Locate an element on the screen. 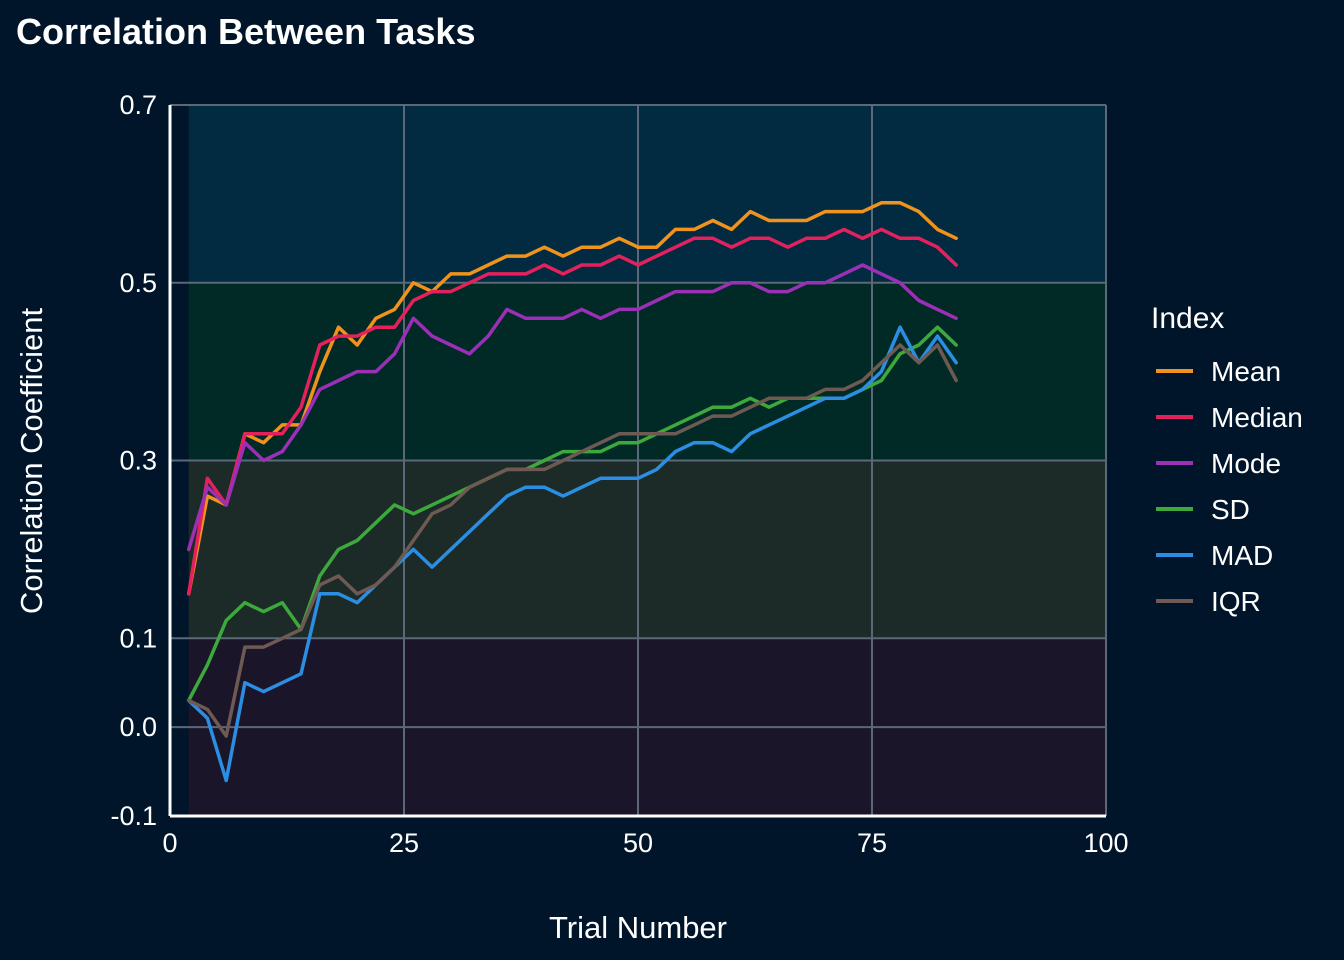 Image resolution: width=1344 pixels, height=960 pixels. y-axis-title: Correlation Coefficient is located at coordinates (31, 461).